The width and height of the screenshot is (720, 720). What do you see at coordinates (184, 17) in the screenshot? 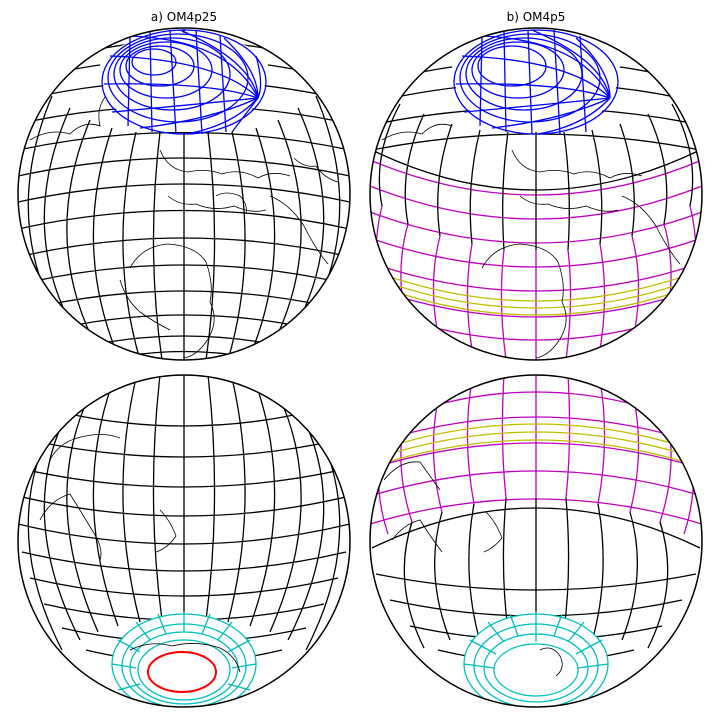
I see `panel-a-title: a) OM4p25` at bounding box center [184, 17].